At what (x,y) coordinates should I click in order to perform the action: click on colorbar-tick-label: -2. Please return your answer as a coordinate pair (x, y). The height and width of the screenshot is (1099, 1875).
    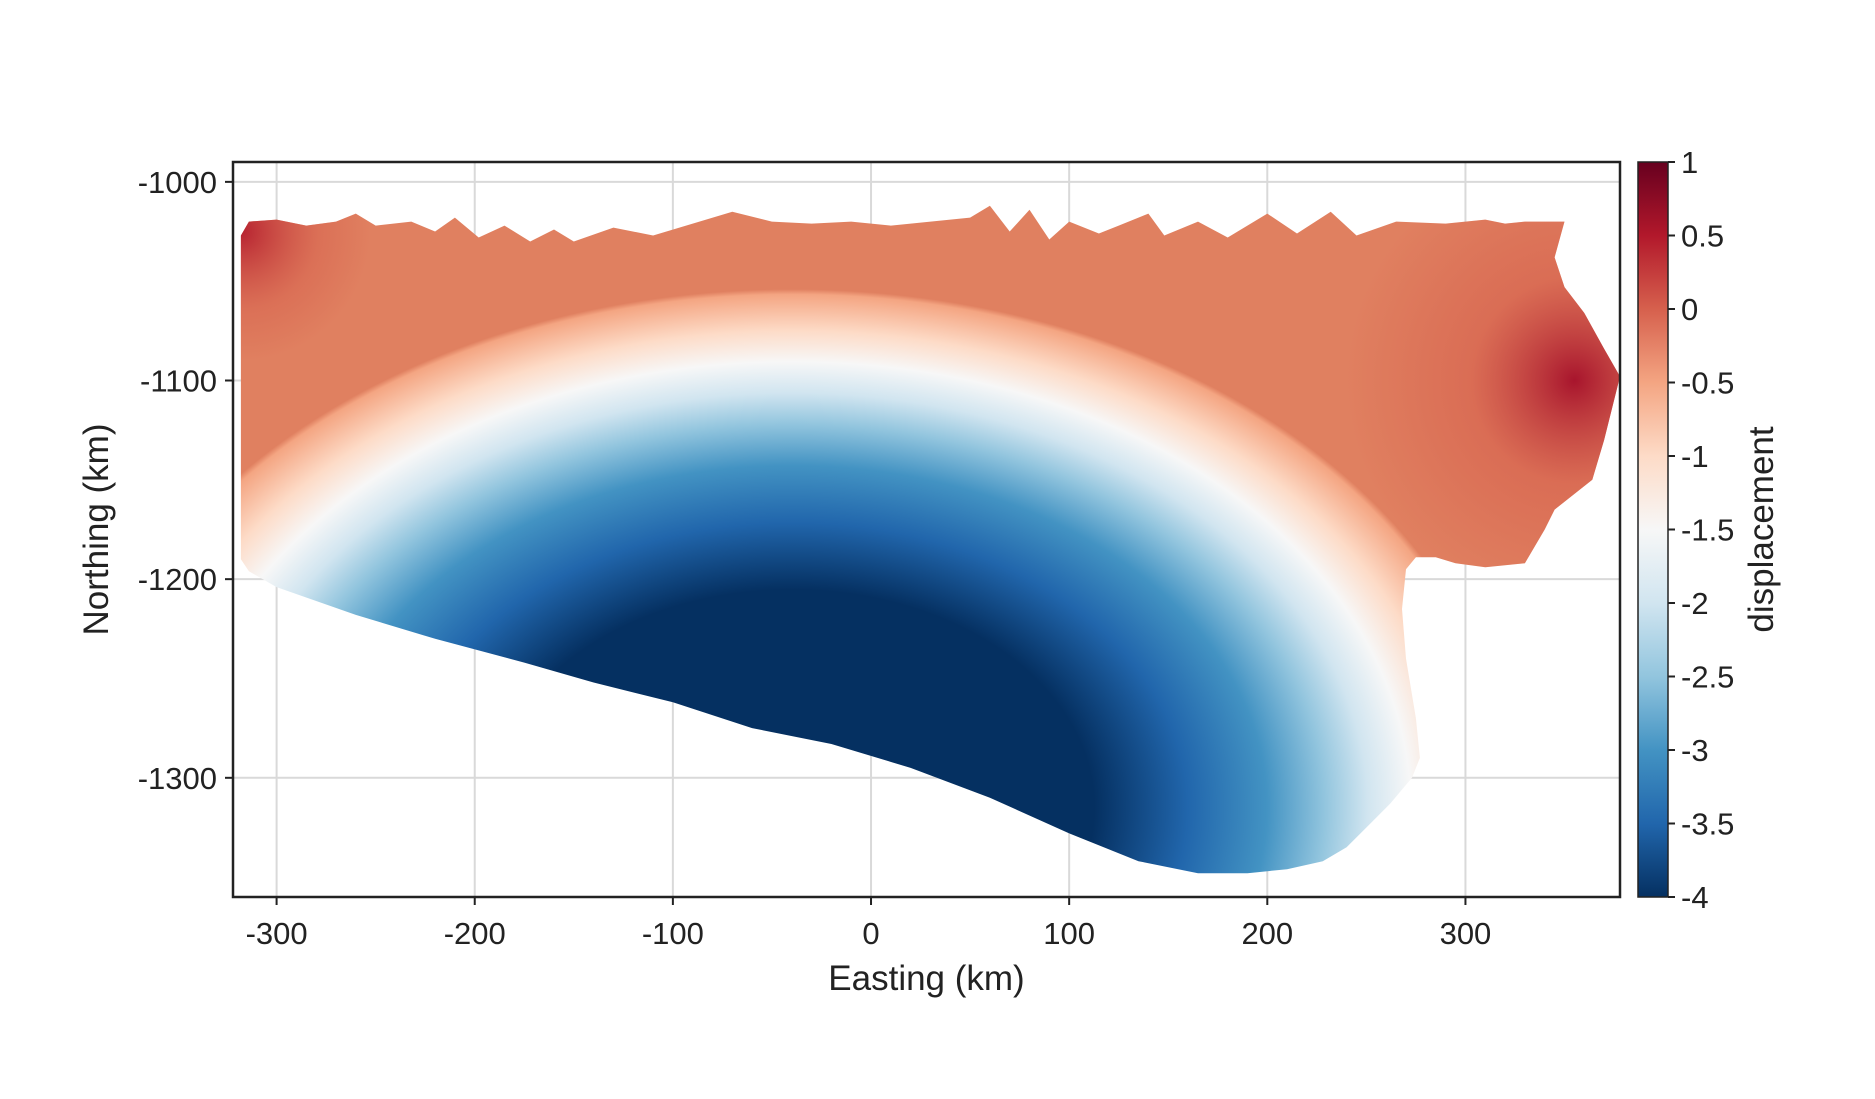
    Looking at the image, I should click on (1695, 603).